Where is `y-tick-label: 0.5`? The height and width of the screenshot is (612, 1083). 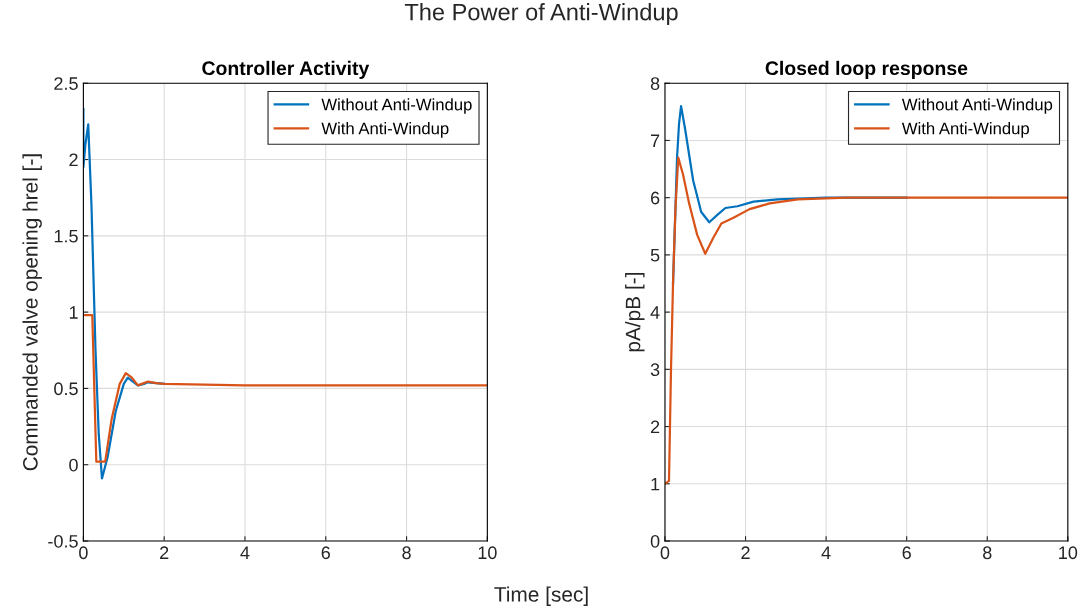
y-tick-label: 0.5 is located at coordinates (66, 389).